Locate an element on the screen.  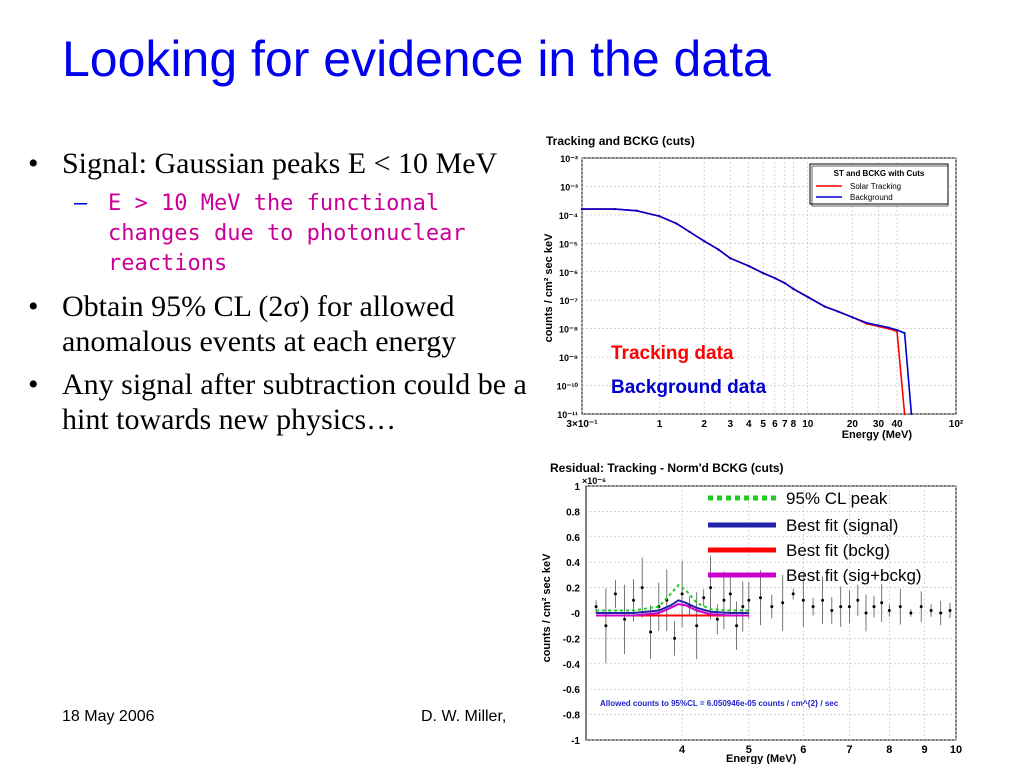
chart1-x-tick-label: 1 is located at coordinates (660, 424).